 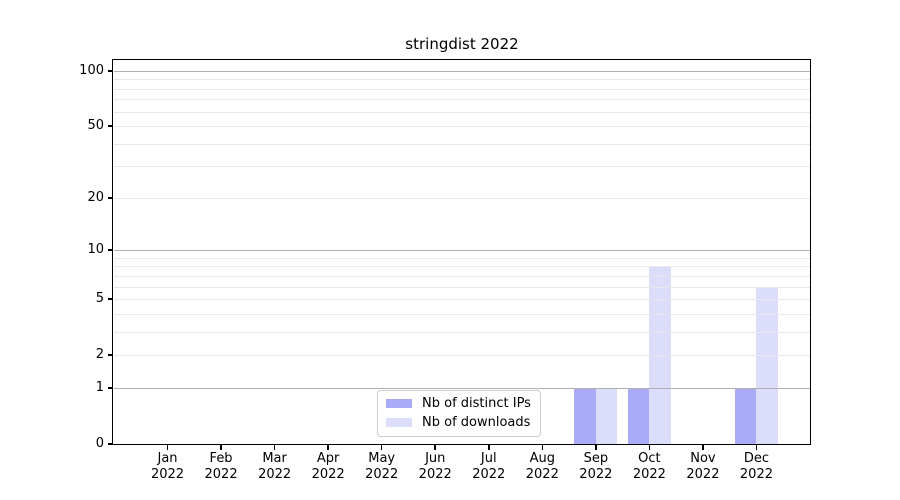 I want to click on x-tick-month: Dec, so click(x=756, y=458).